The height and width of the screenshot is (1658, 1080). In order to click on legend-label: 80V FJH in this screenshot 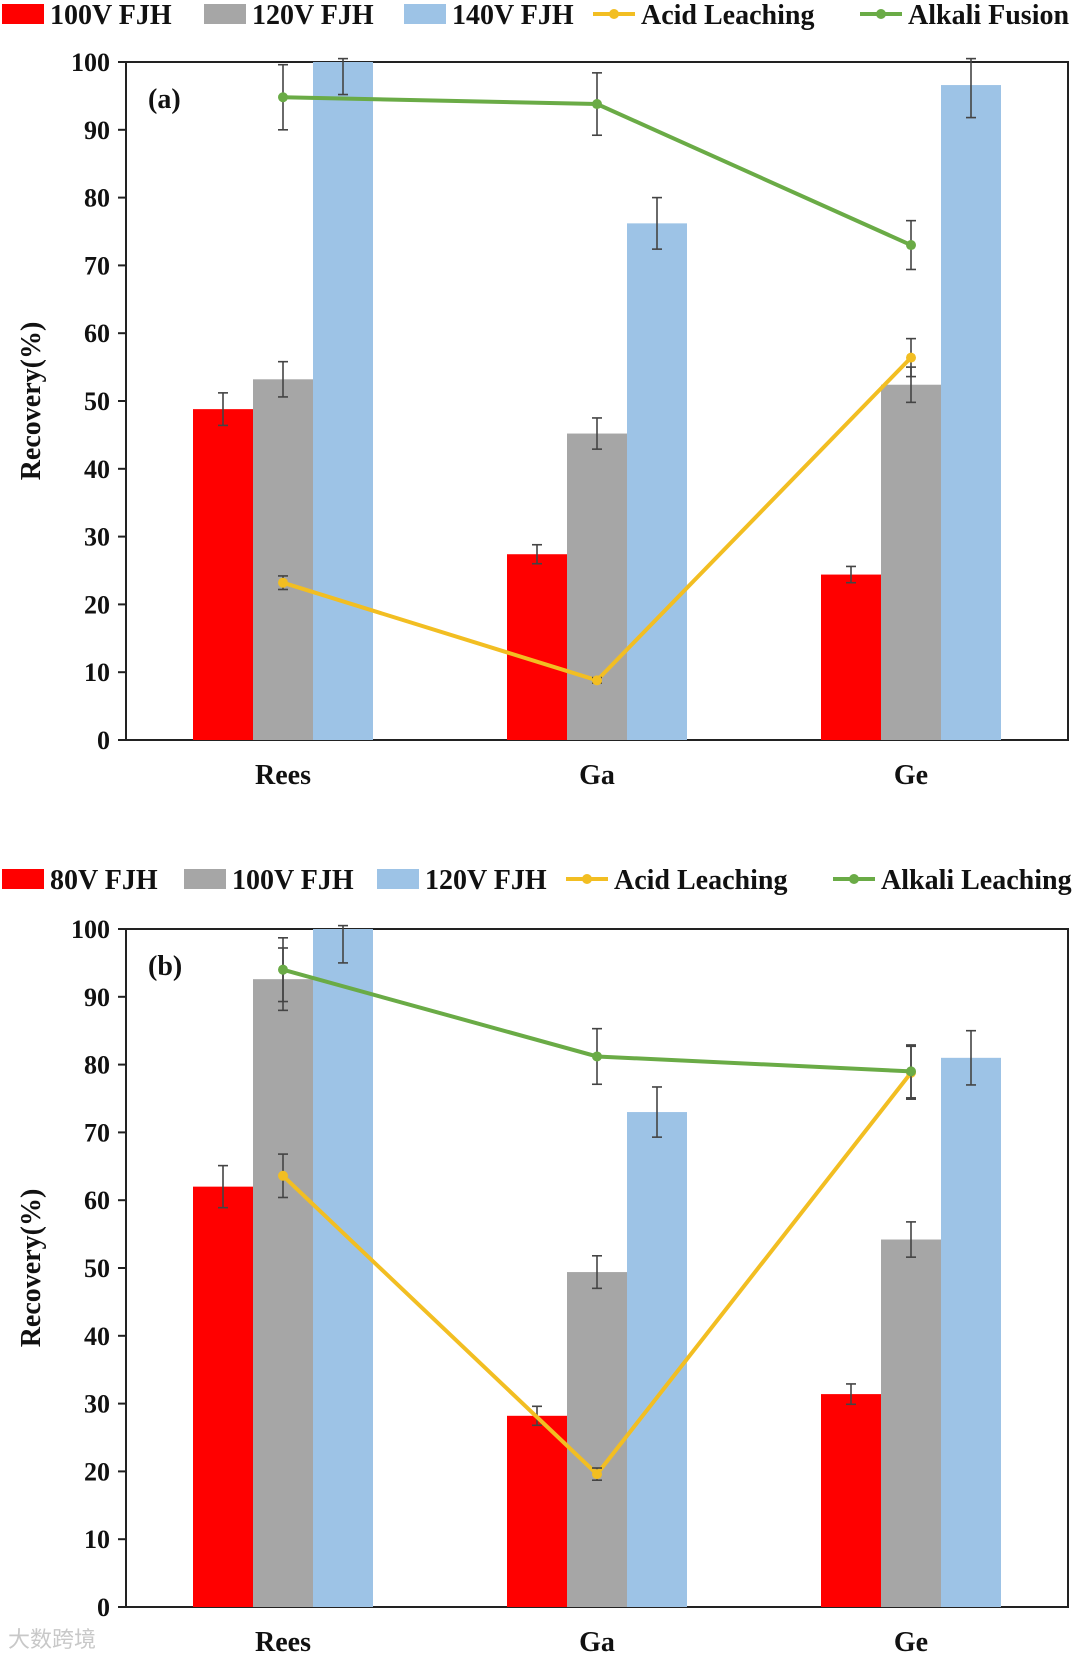, I will do `click(104, 880)`.